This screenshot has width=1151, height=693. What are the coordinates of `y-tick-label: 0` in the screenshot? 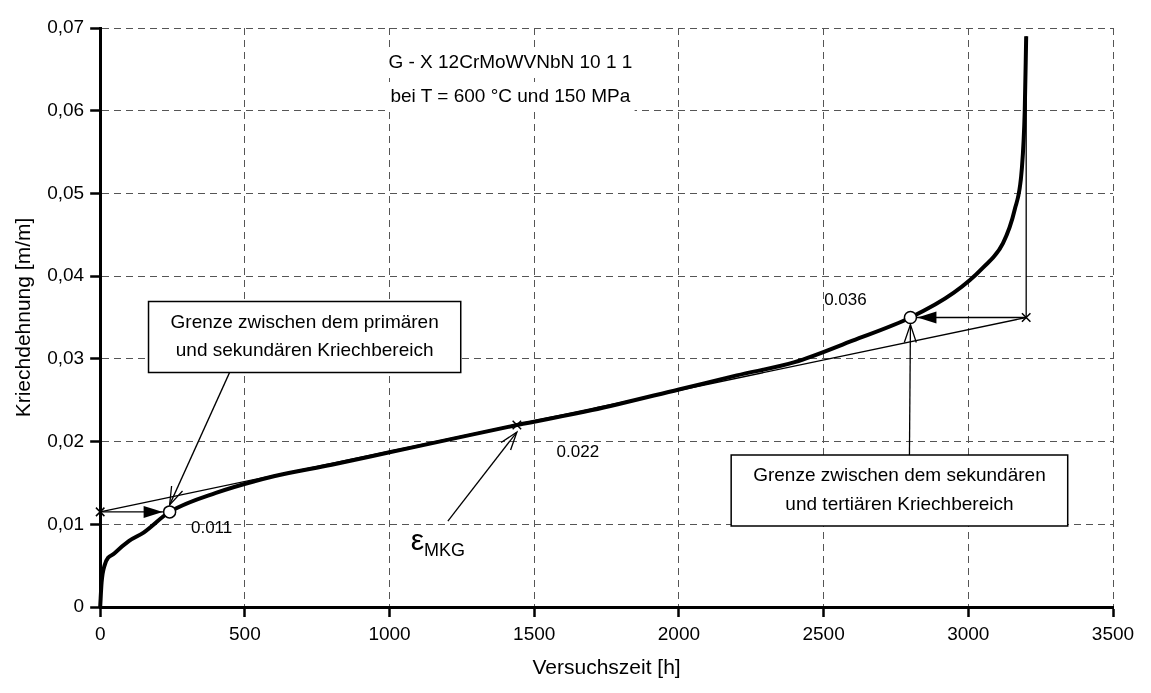 It's located at (79, 606).